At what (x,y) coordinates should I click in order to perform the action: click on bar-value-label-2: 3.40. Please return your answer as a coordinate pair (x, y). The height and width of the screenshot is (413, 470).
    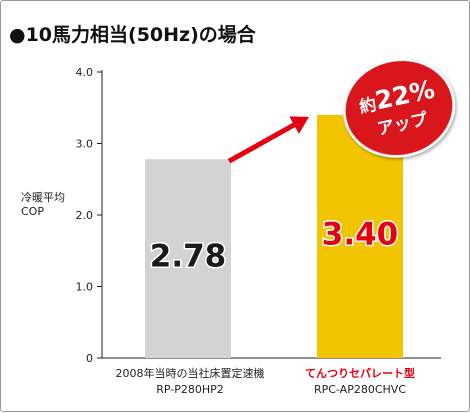
    Looking at the image, I should click on (360, 234).